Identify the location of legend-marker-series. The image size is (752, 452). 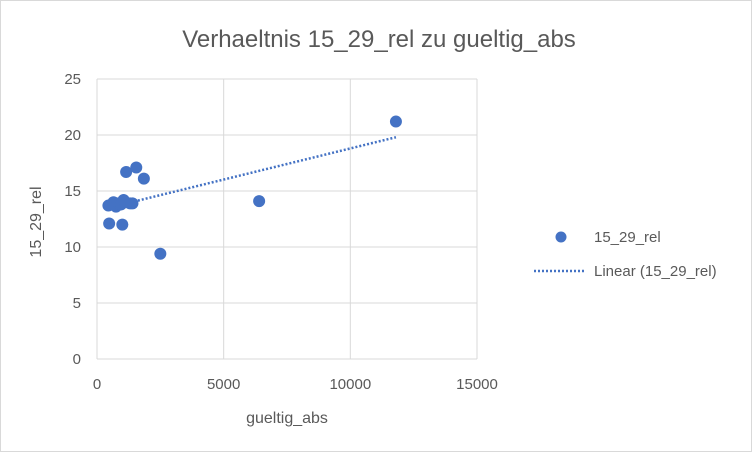
(561, 237).